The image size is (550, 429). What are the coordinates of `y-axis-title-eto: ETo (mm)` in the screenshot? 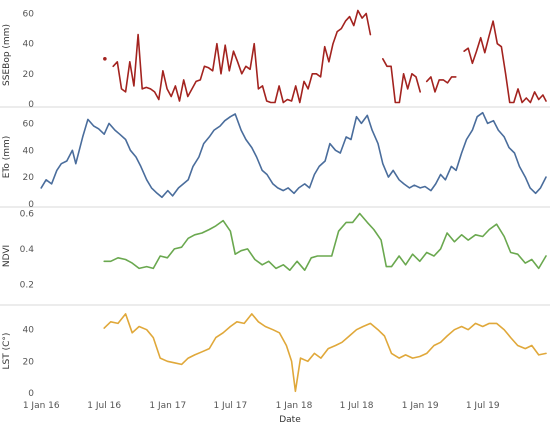 It's located at (7, 157).